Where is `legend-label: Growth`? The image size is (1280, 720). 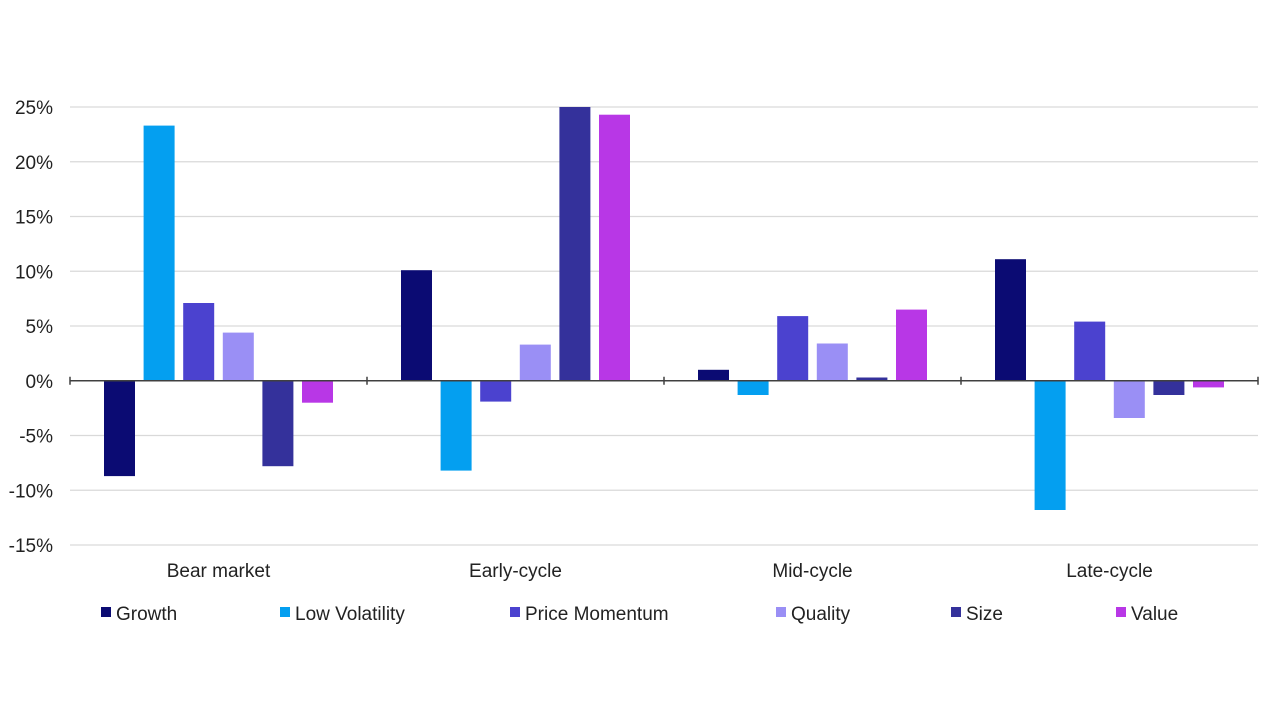 legend-label: Growth is located at coordinates (146, 614).